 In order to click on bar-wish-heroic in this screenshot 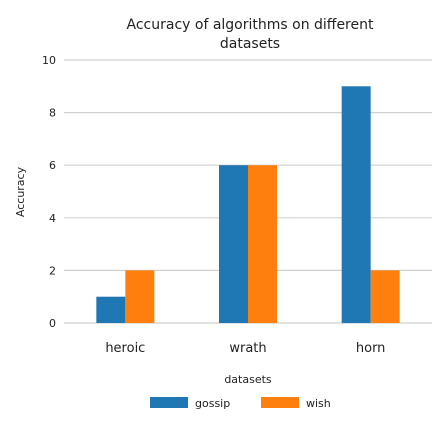, I will do `click(140, 296)`.